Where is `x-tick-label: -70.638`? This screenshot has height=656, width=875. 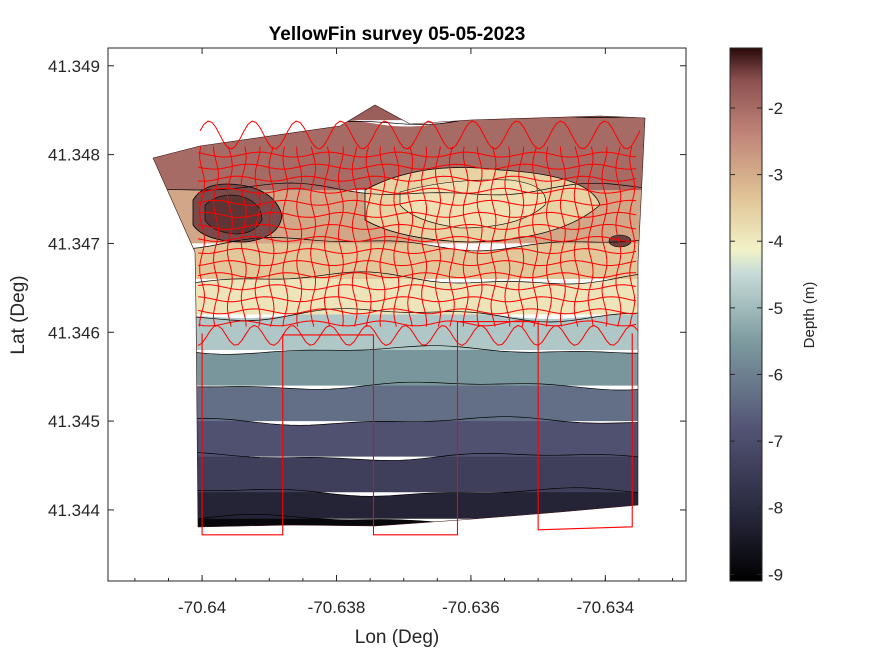 x-tick-label: -70.638 is located at coordinates (337, 607).